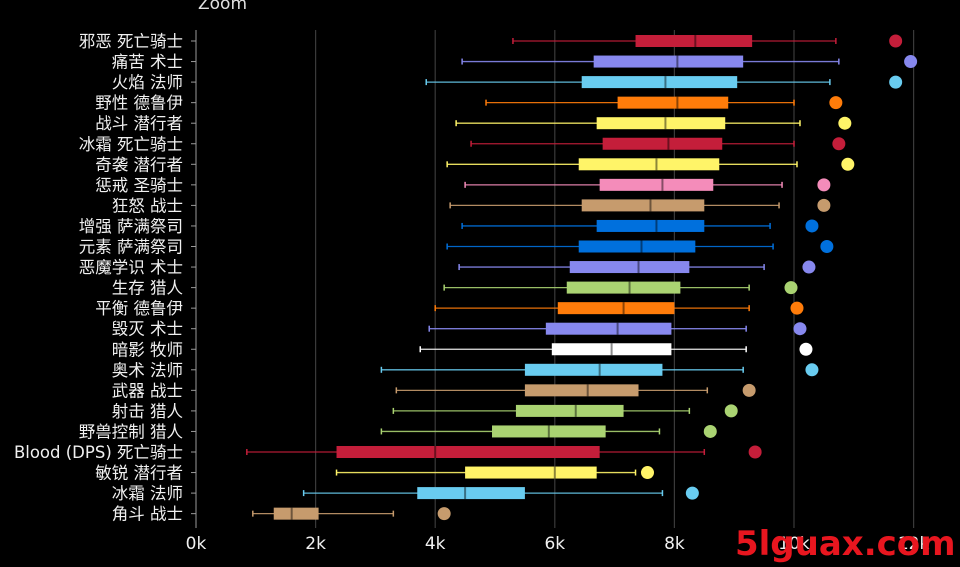 This screenshot has width=960, height=567. Describe the element at coordinates (147, 370) in the screenshot. I see `category-label: 奥术 法师` at that location.